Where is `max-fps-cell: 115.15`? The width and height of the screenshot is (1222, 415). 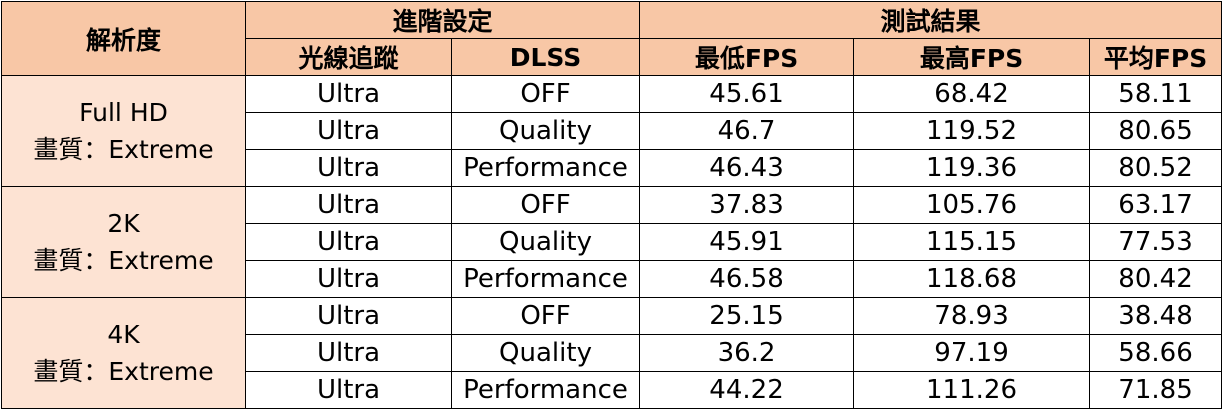
max-fps-cell: 115.15 is located at coordinates (972, 242).